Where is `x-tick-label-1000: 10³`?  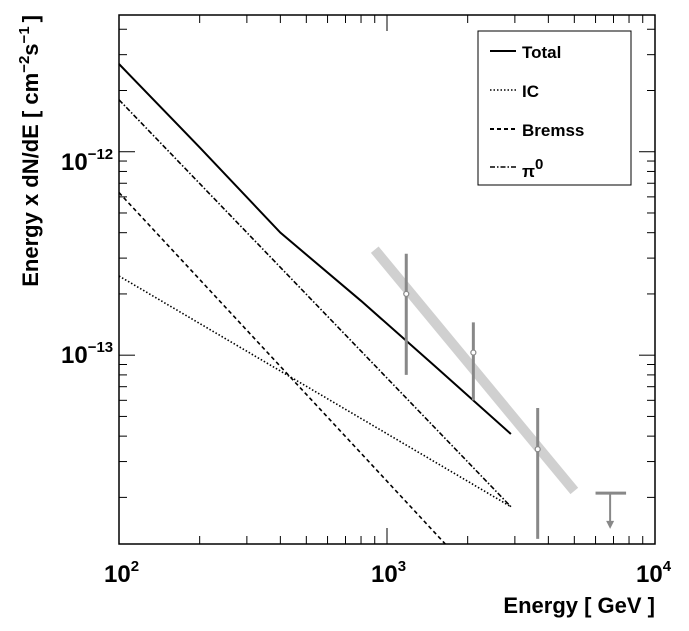 x-tick-label-1000: 10³ is located at coordinates (388, 573).